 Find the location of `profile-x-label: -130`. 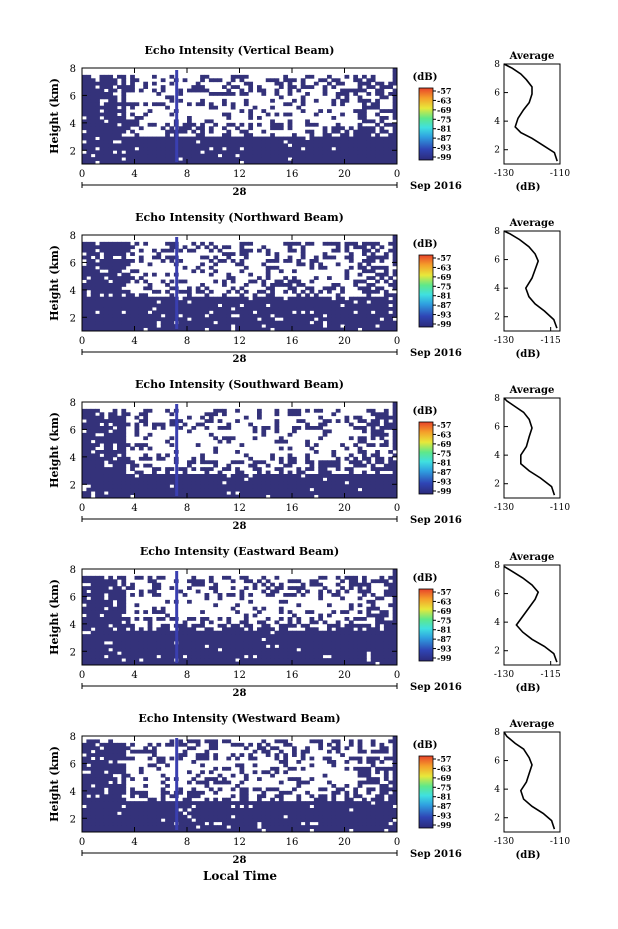

profile-x-label: -130 is located at coordinates (504, 174).